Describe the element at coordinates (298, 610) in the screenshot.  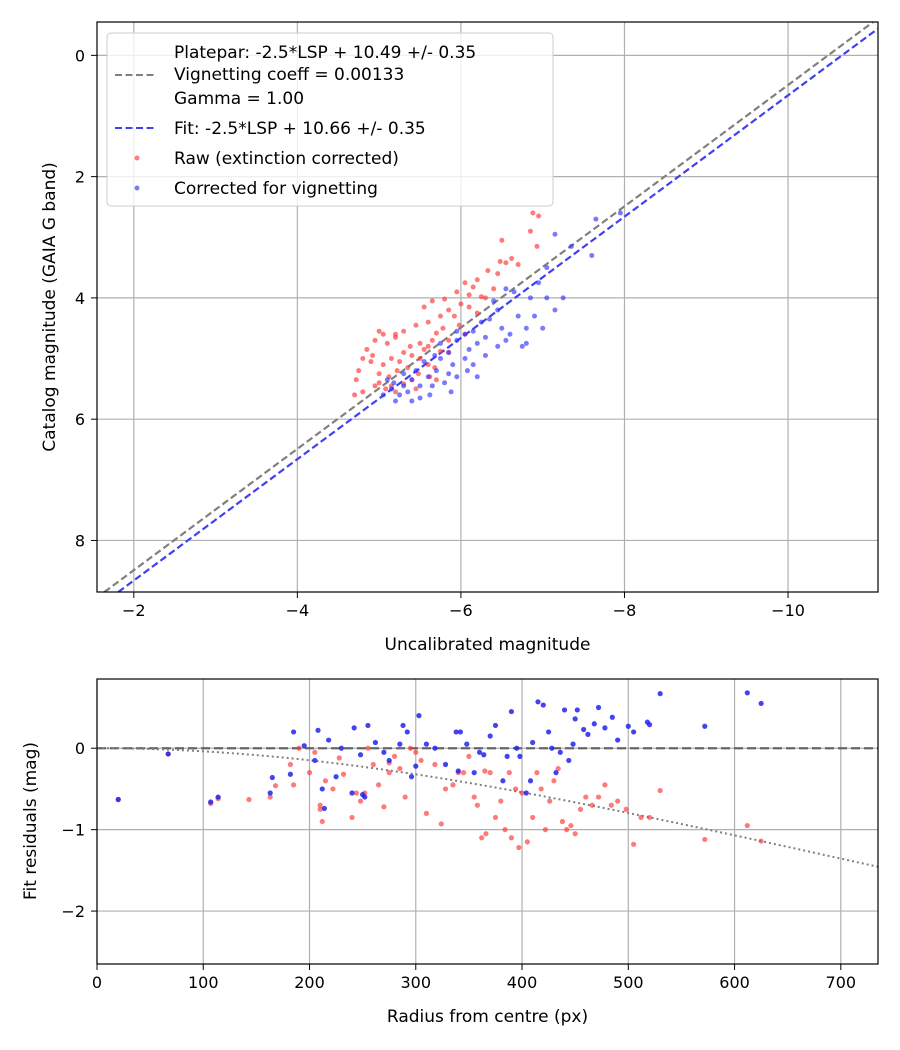
I see `top-x-tick-label: −4` at that location.